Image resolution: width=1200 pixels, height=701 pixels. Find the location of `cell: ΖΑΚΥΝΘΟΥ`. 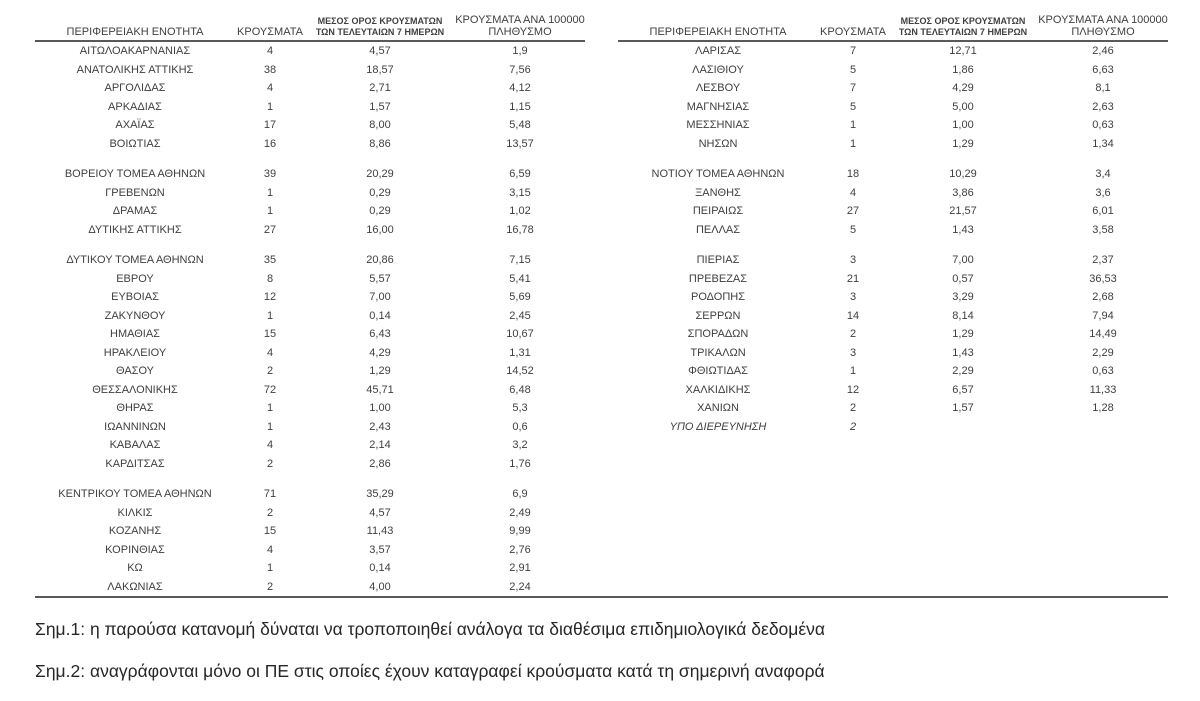

cell: ΖΑΚΥΝΘΟΥ is located at coordinates (135, 315).